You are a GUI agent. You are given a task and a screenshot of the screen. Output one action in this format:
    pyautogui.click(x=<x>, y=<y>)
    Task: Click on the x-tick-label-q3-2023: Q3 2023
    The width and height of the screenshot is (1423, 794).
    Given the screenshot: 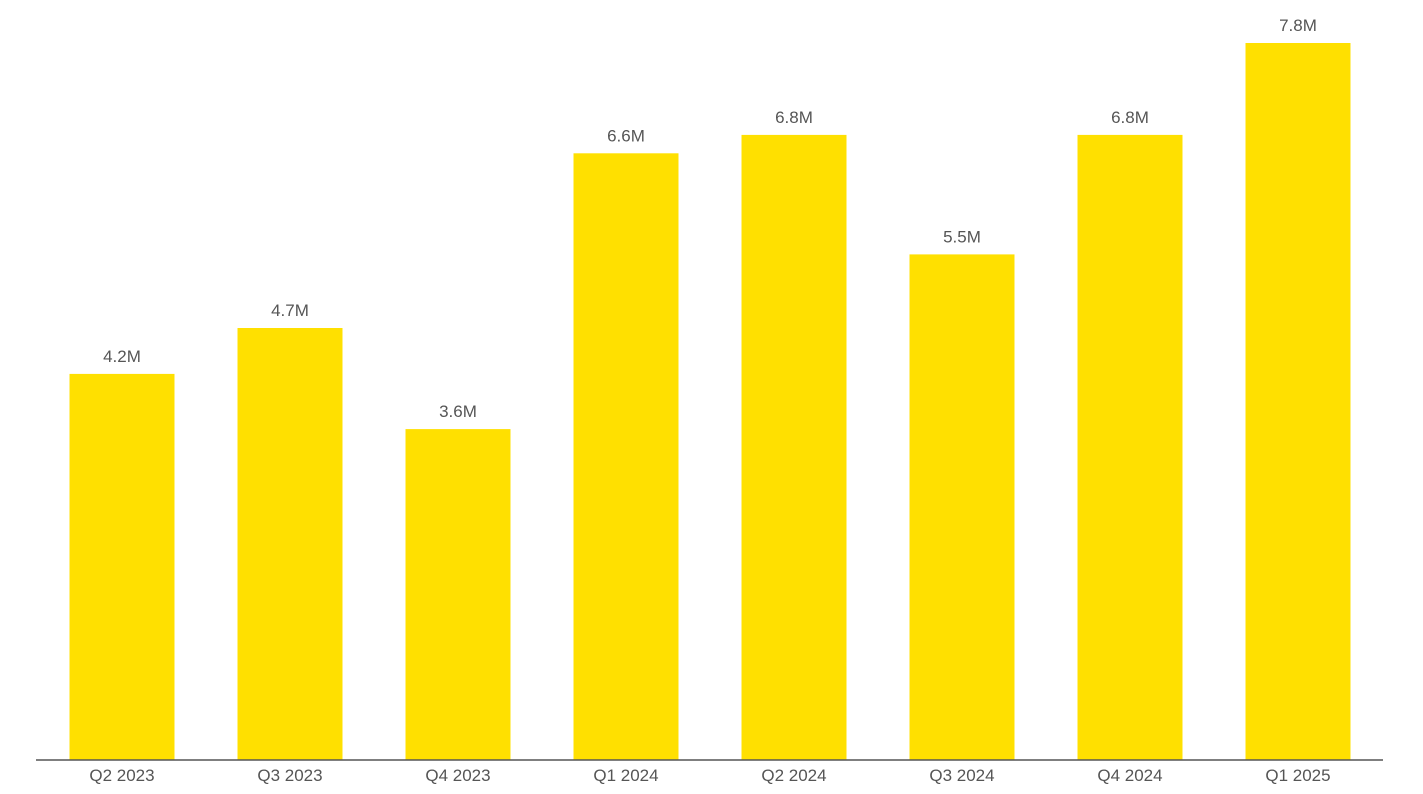 What is the action you would take?
    pyautogui.click(x=289, y=775)
    